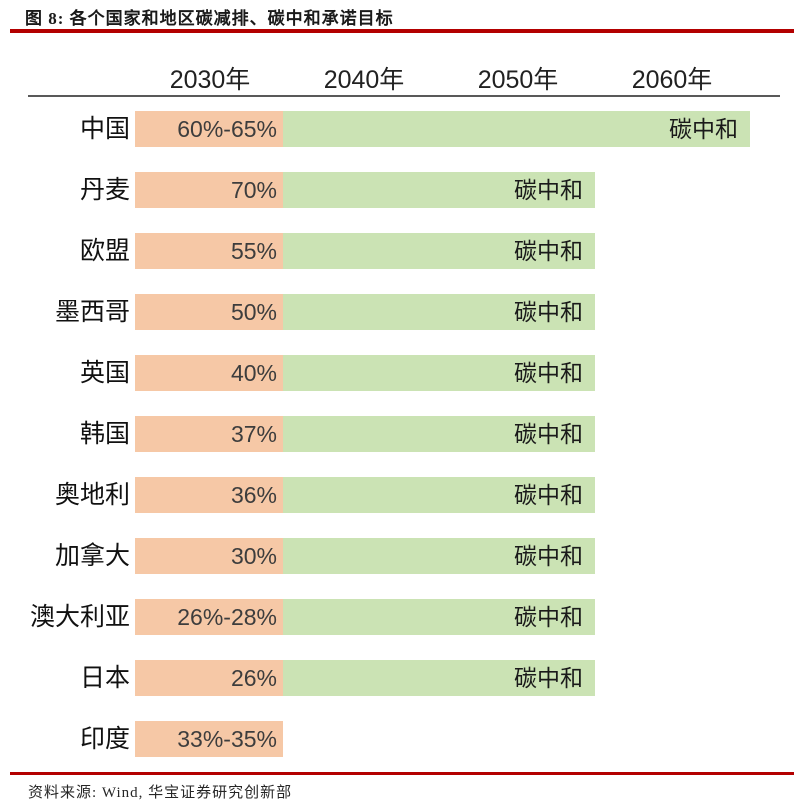 The image size is (804, 806). What do you see at coordinates (104, 190) in the screenshot?
I see `country-label: 丹麦` at bounding box center [104, 190].